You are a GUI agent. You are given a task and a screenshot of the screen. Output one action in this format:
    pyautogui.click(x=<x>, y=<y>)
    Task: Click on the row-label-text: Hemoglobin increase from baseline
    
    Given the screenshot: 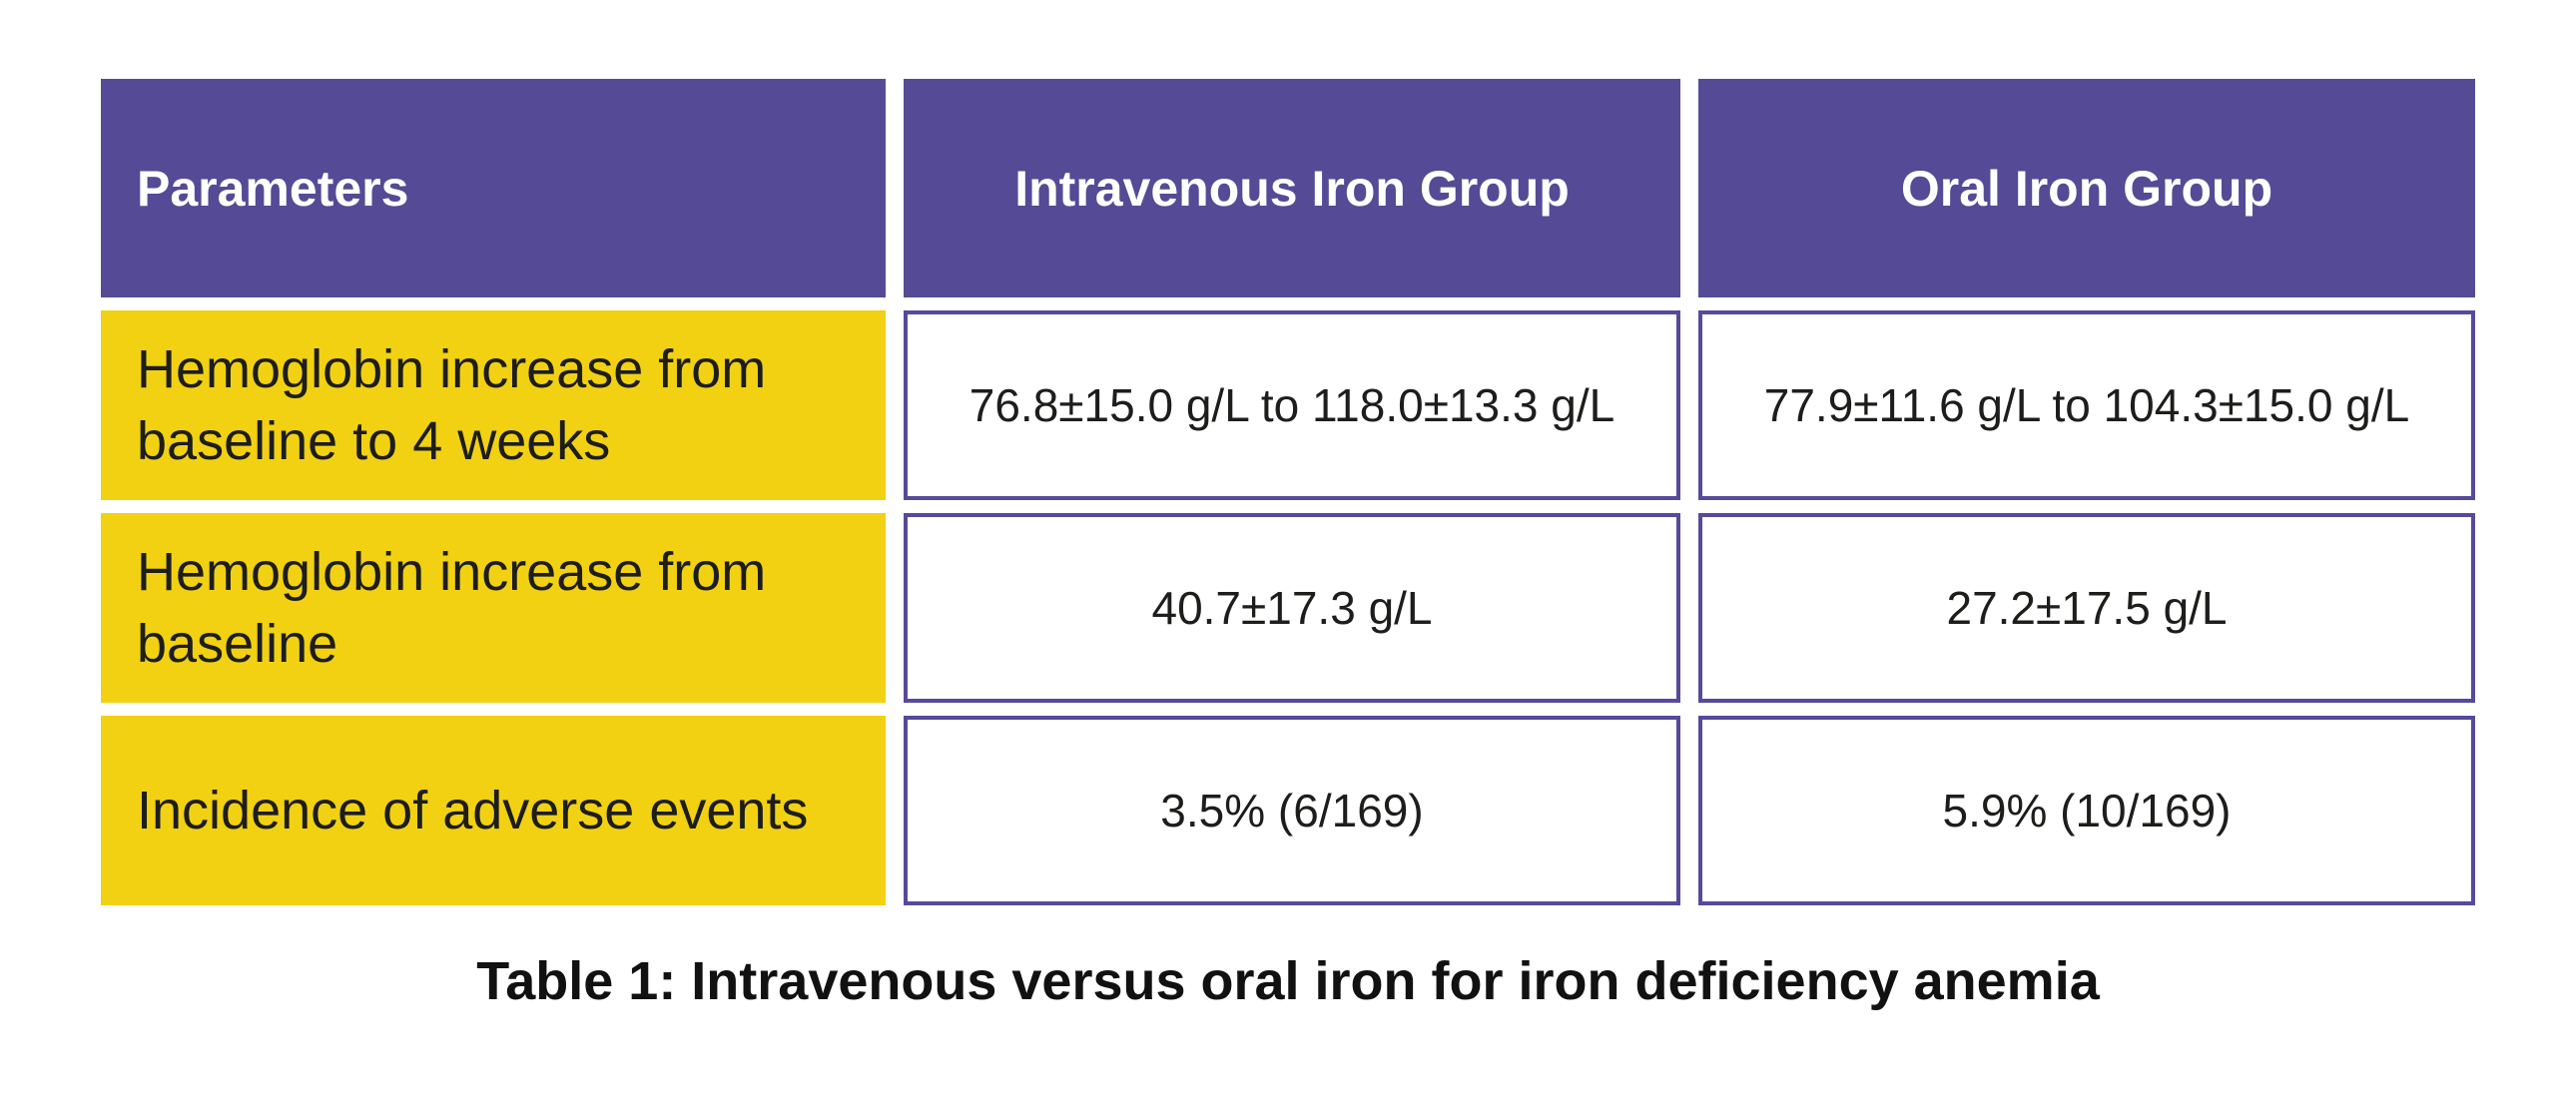 What is the action you would take?
    pyautogui.click(x=452, y=608)
    